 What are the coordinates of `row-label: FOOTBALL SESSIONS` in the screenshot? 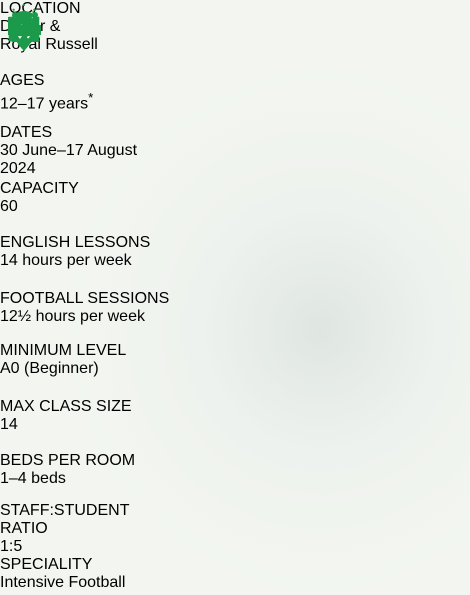 It's located at (85, 298).